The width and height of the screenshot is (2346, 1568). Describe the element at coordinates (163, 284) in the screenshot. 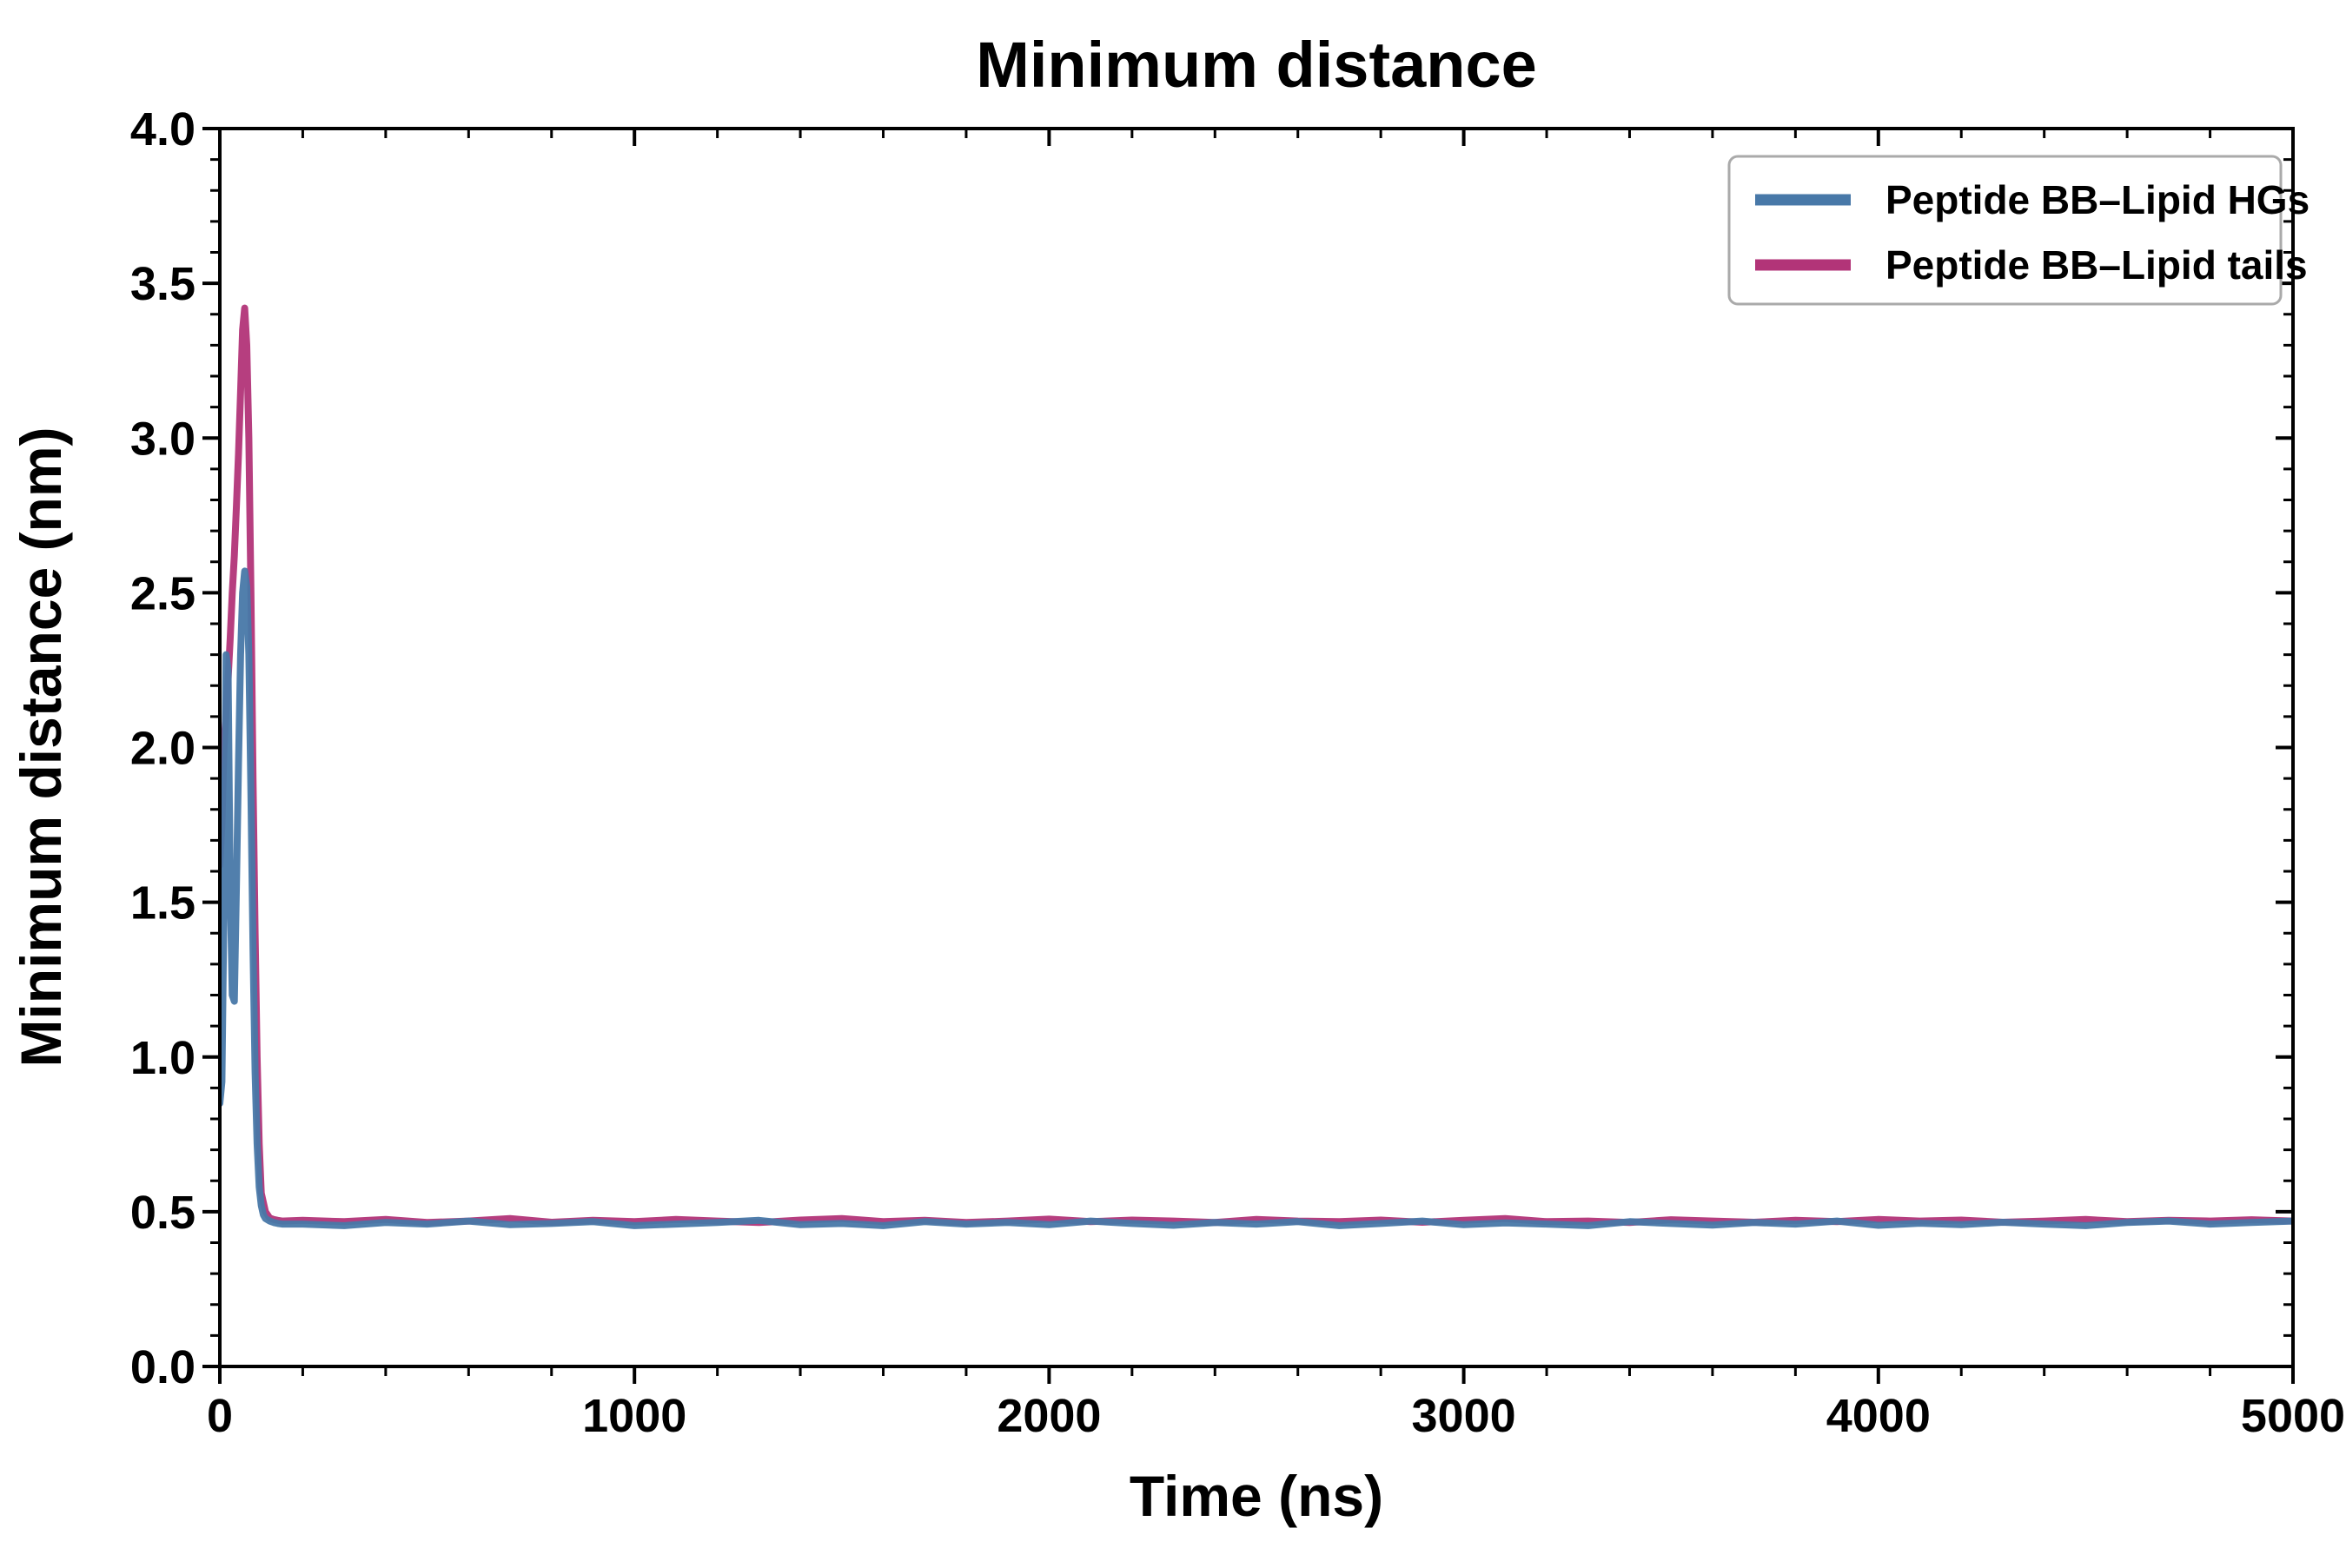

I see `y-tick-label: 3.5` at that location.